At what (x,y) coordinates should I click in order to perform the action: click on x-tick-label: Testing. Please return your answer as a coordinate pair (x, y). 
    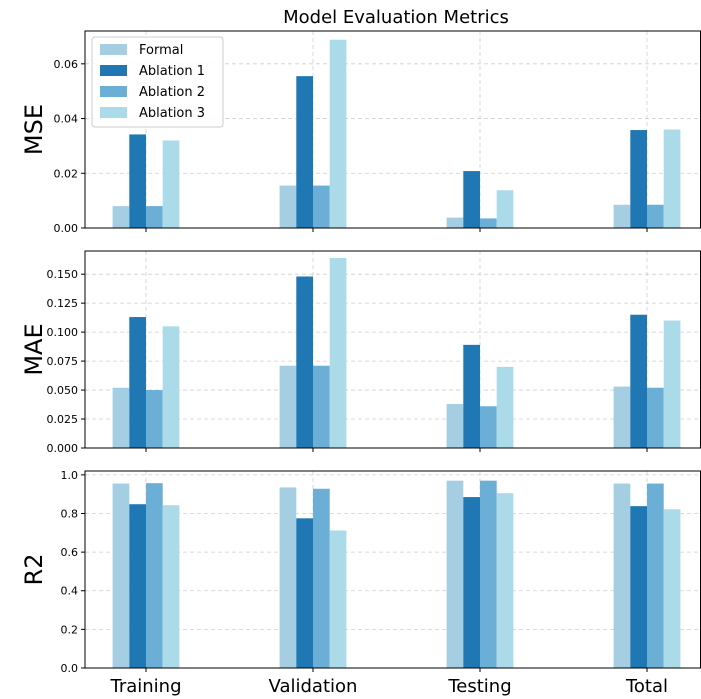
    Looking at the image, I should click on (479, 686).